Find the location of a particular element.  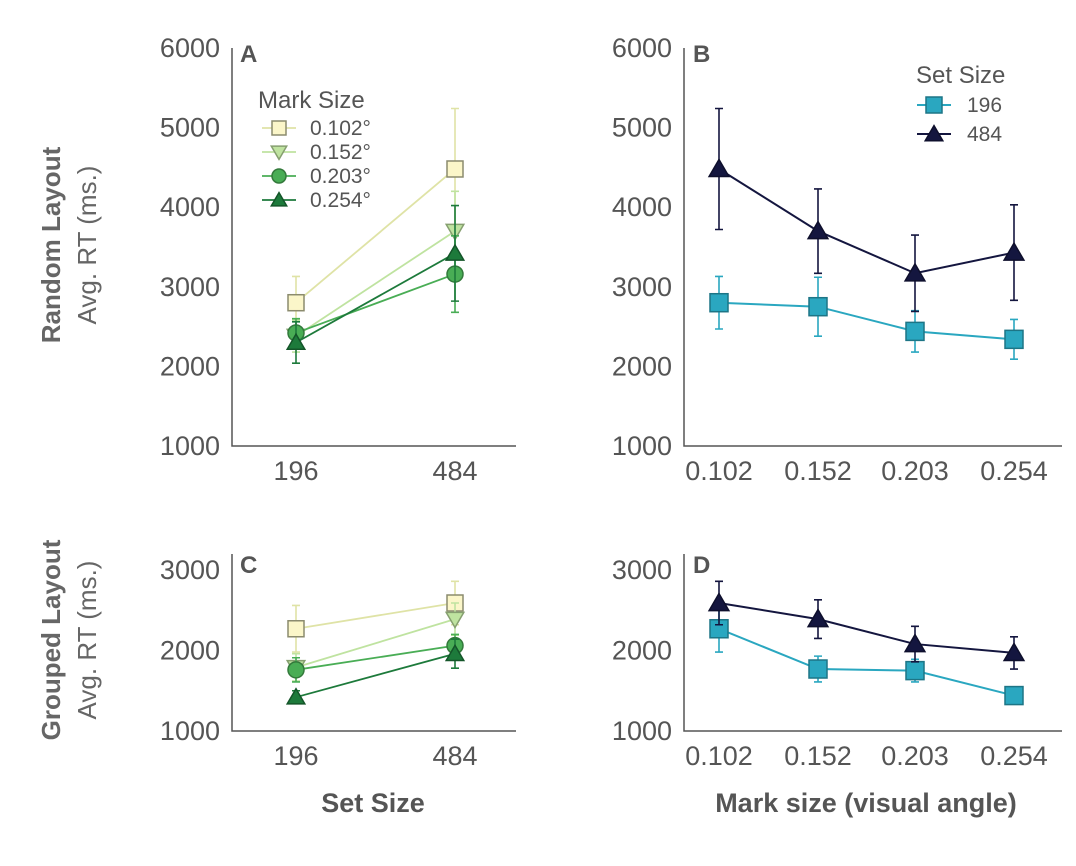

row-label-top: Random Layout Avg. RT (ms.) is located at coordinates (69, 244).